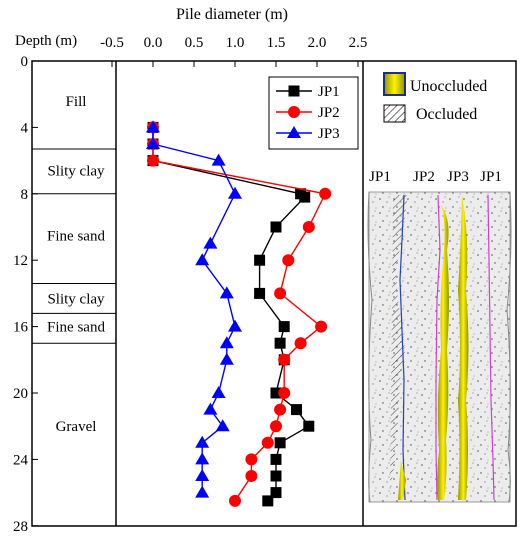  I want to click on legend-label-jp2: JP2, so click(329, 113).